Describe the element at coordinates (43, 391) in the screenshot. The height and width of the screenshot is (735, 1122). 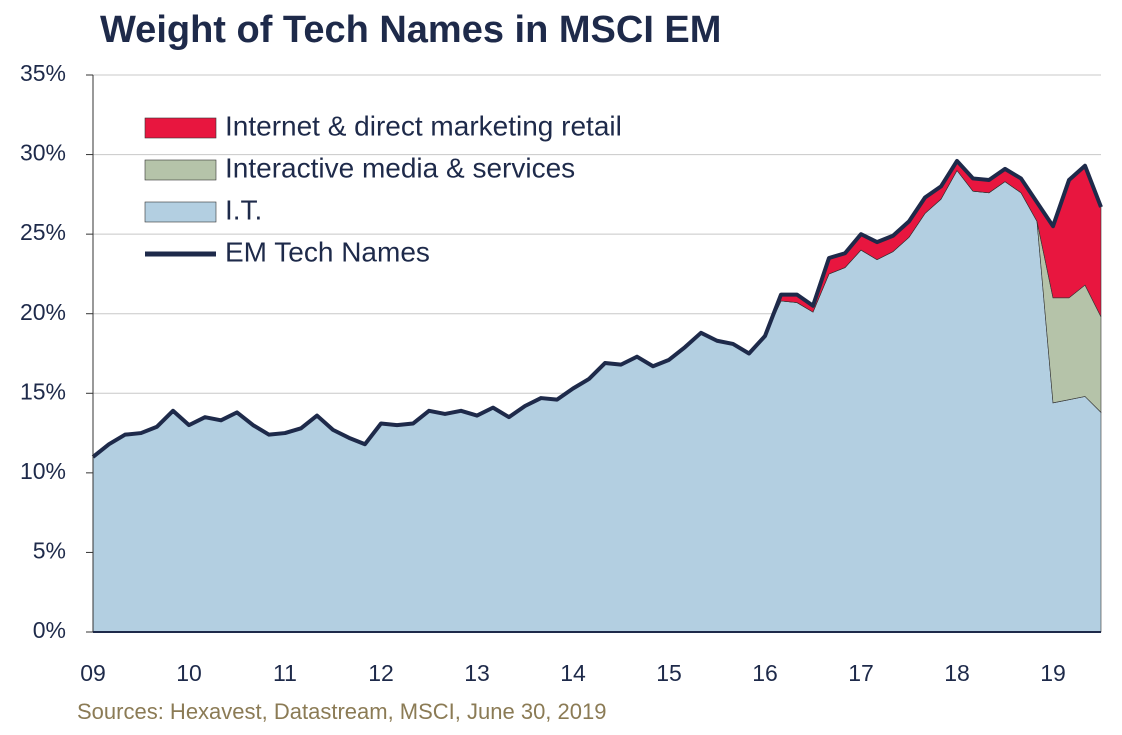
I see `y-tick-label: 15%` at that location.